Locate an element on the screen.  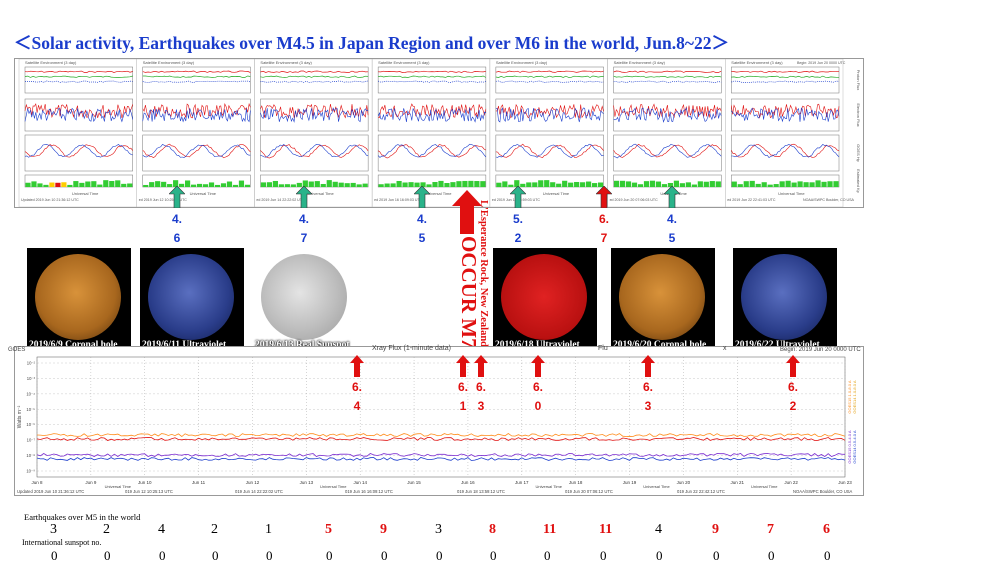
satellite-updated: ed 2019 Jun 20 07:06:03 UTC is located at coordinates (634, 200).